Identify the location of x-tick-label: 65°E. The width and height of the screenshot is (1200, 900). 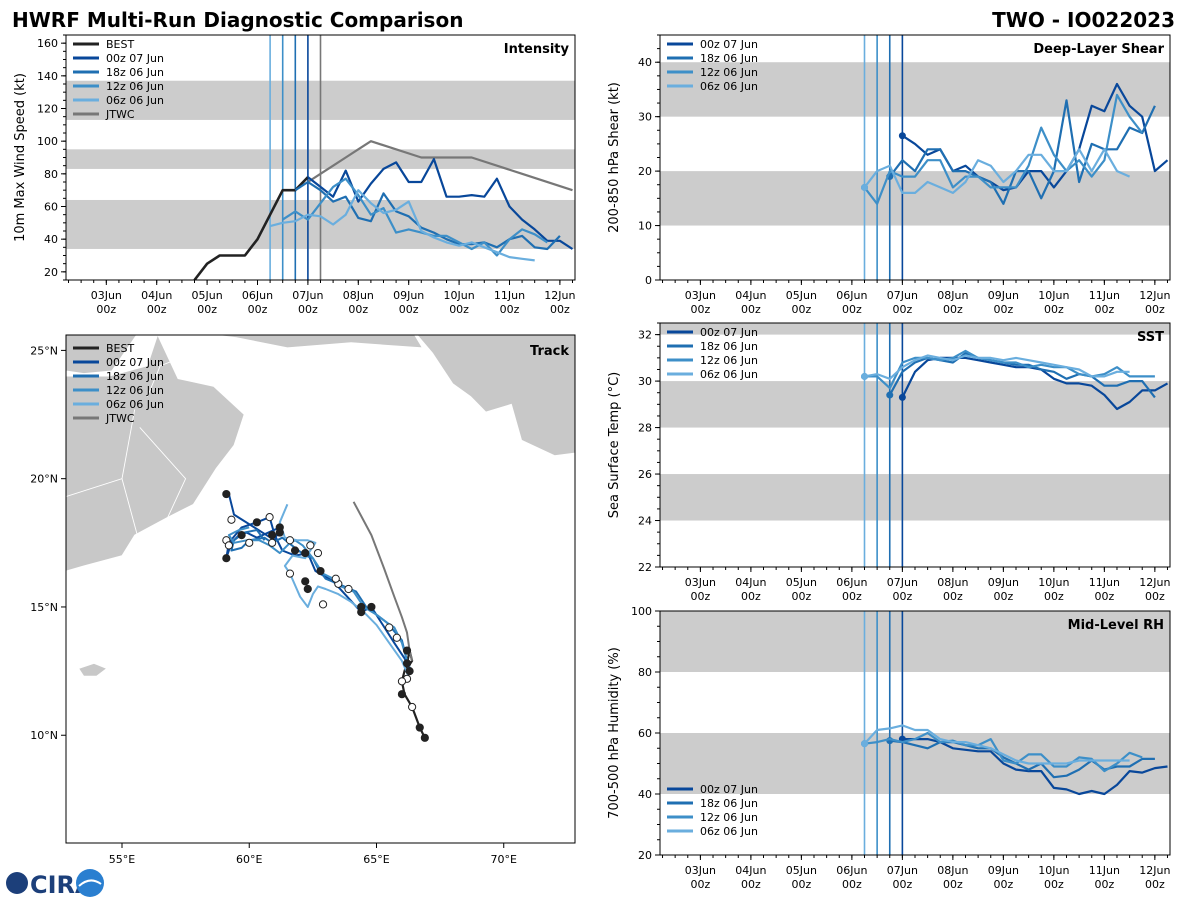
(376, 859).